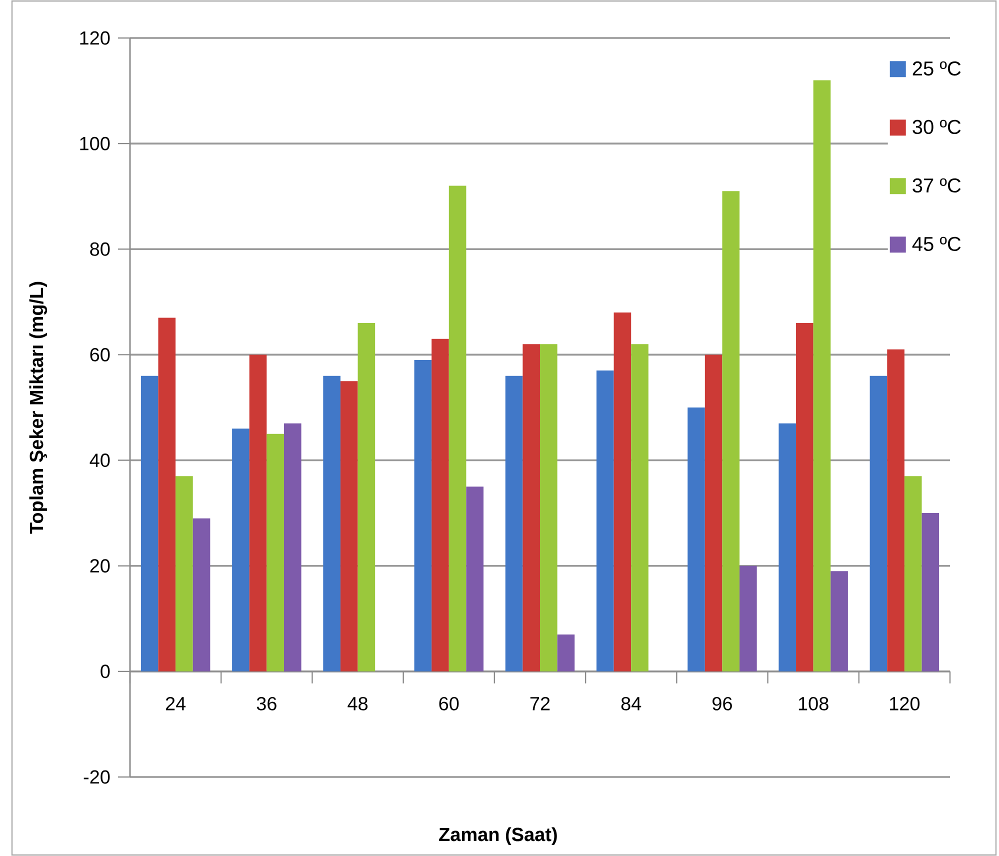  I want to click on x-tick-label: 120, so click(905, 703).